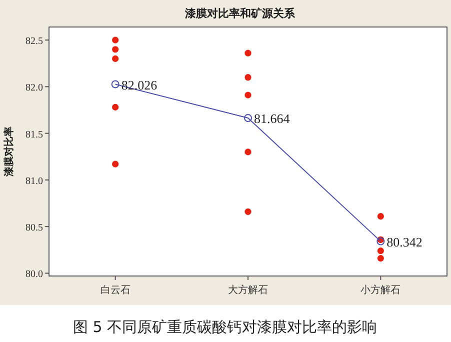 The image size is (451, 342). What do you see at coordinates (380, 290) in the screenshot?
I see `x-tick-label: 小方解石` at bounding box center [380, 290].